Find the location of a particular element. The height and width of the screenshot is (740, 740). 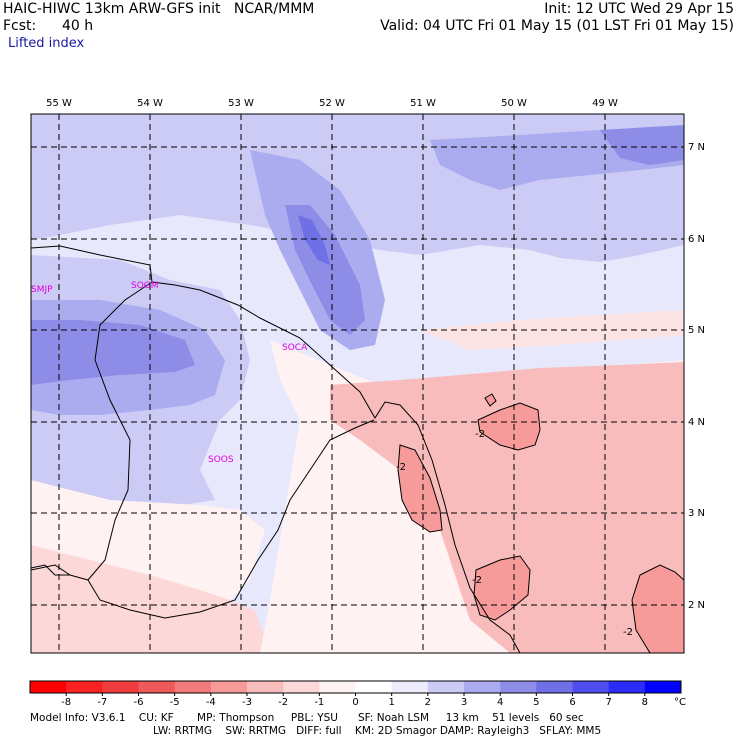

colorbar-tick-label: 3 is located at coordinates (464, 702).